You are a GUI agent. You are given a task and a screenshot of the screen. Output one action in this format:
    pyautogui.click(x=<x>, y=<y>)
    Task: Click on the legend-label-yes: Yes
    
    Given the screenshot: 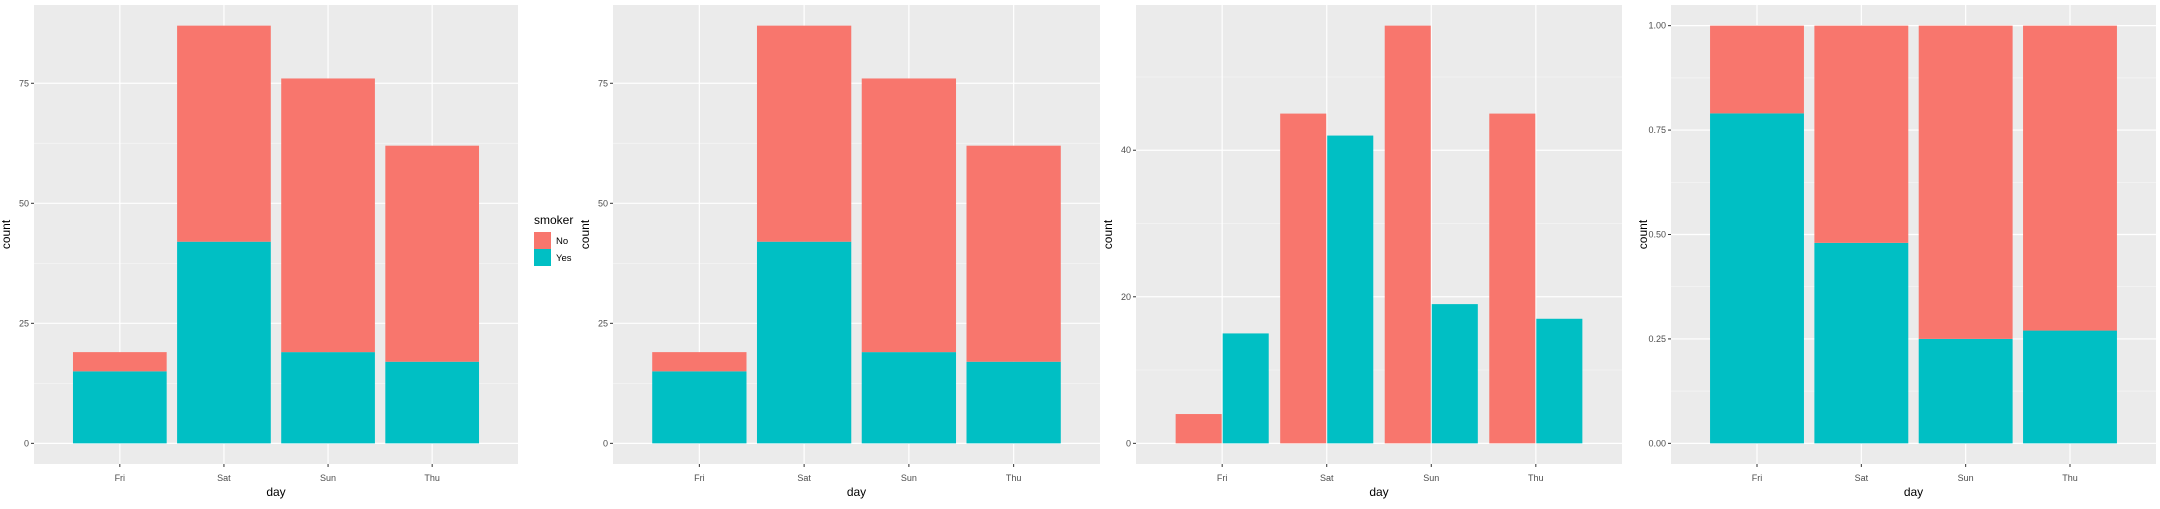 What is the action you would take?
    pyautogui.click(x=564, y=258)
    